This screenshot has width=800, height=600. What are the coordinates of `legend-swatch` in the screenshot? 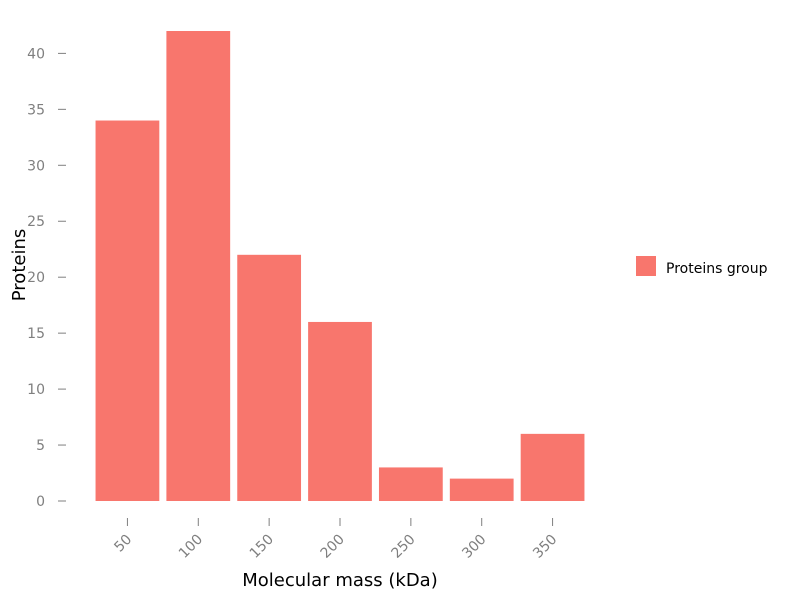 It's located at (646, 266).